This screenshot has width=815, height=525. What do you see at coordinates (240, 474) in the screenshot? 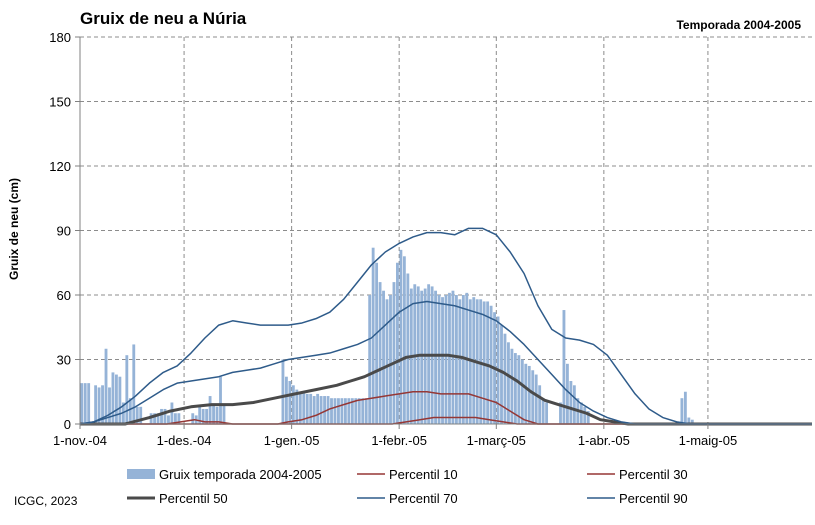
I see `legend-label: Gruix temporada 2004-2005` at bounding box center [240, 474].